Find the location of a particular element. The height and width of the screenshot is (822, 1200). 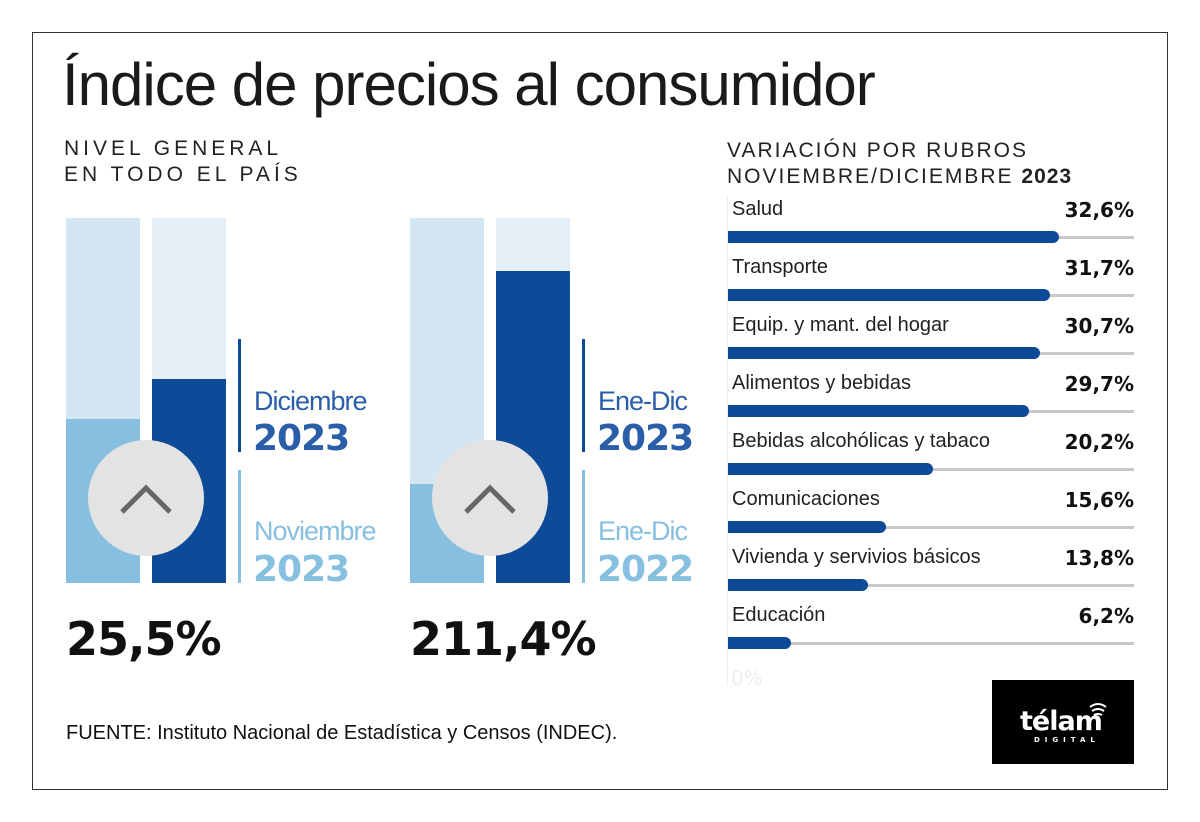

category-label: Educación is located at coordinates (779, 615).